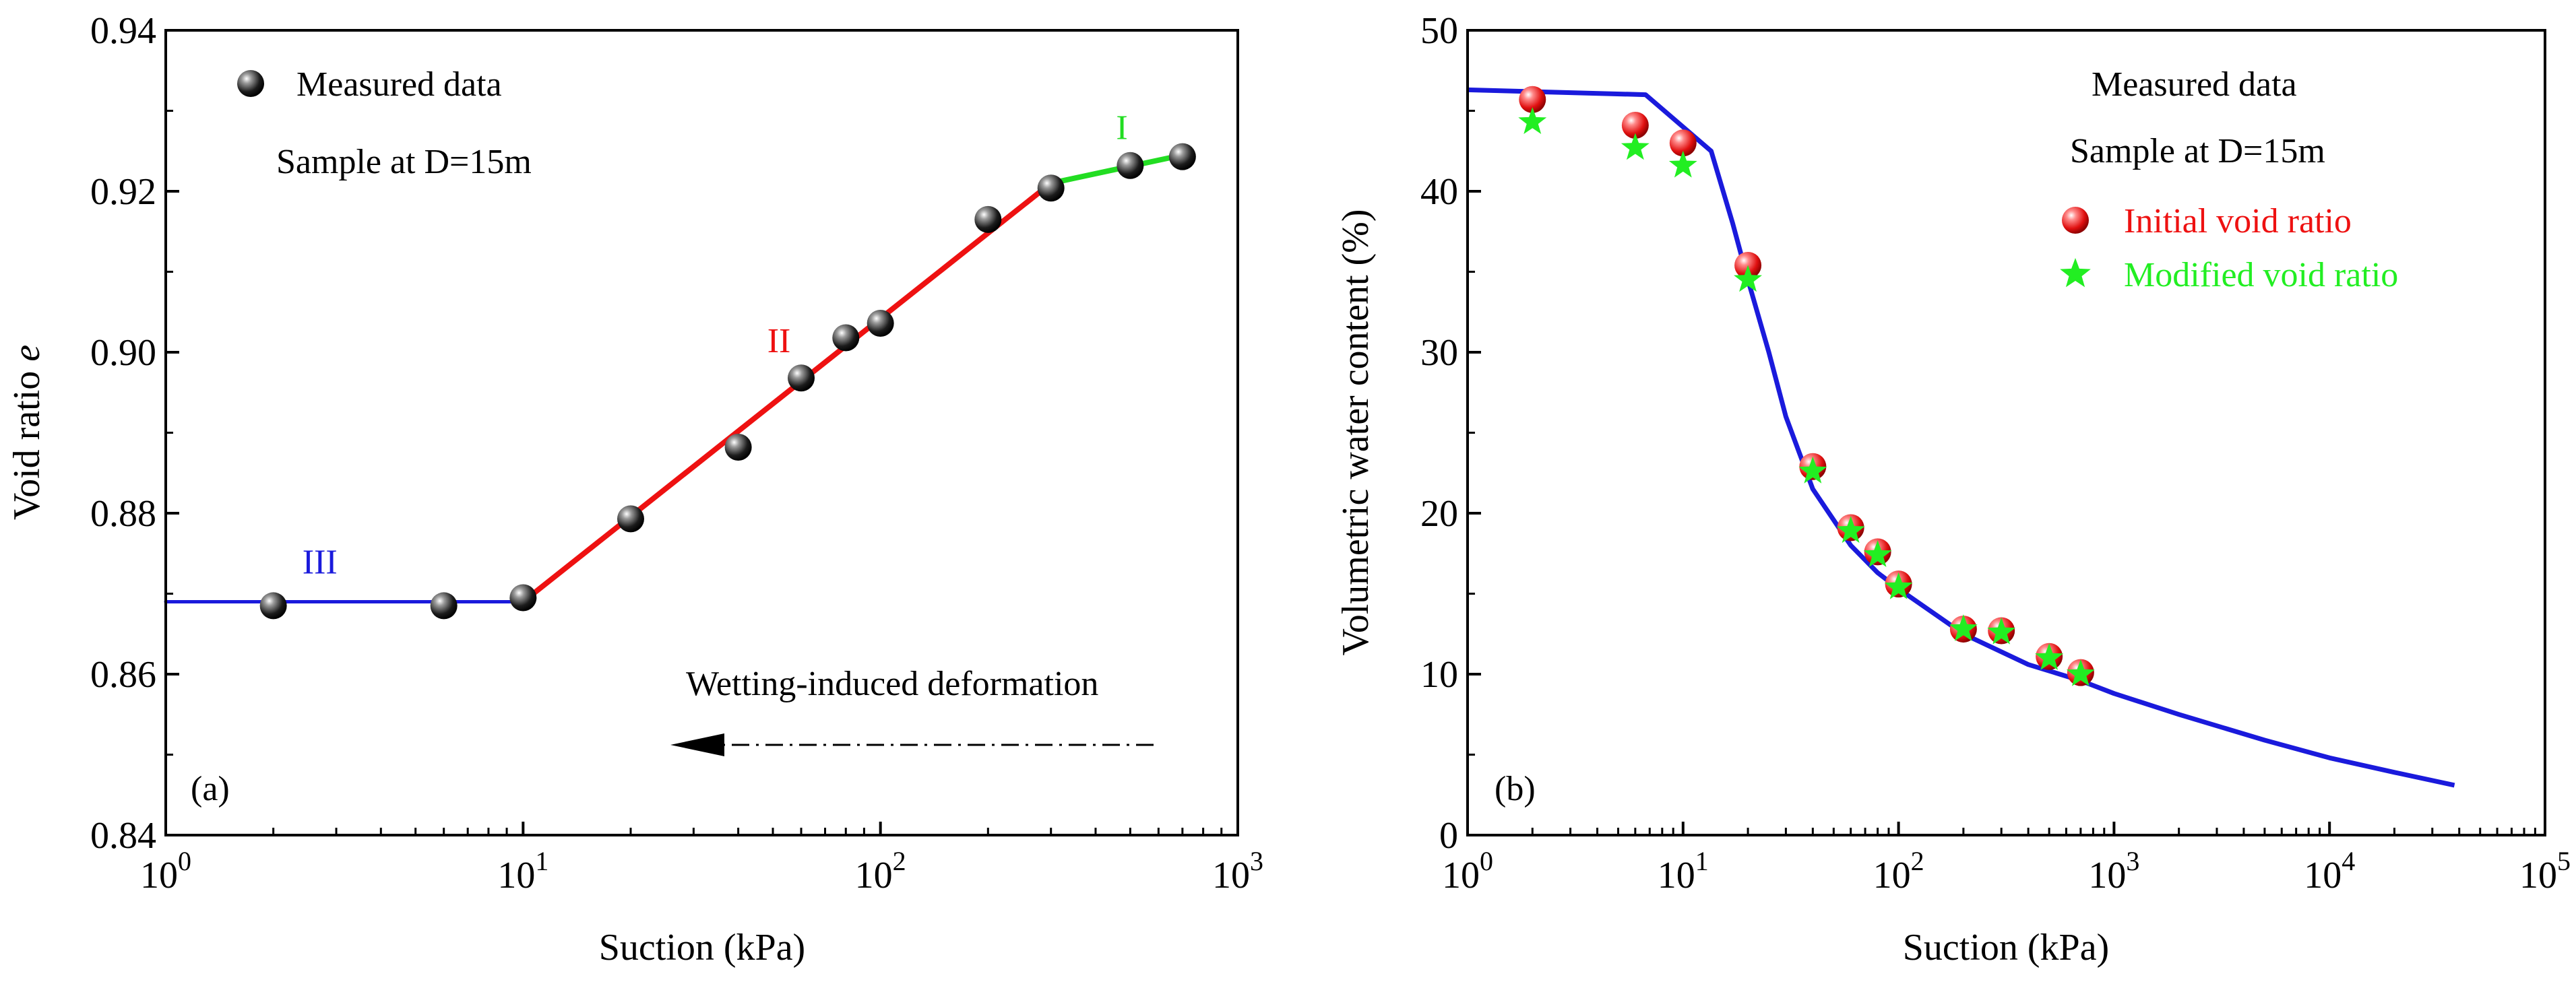  Describe the element at coordinates (165, 871) in the screenshot. I see `panel-a-x-tick-label: 10⁰` at that location.